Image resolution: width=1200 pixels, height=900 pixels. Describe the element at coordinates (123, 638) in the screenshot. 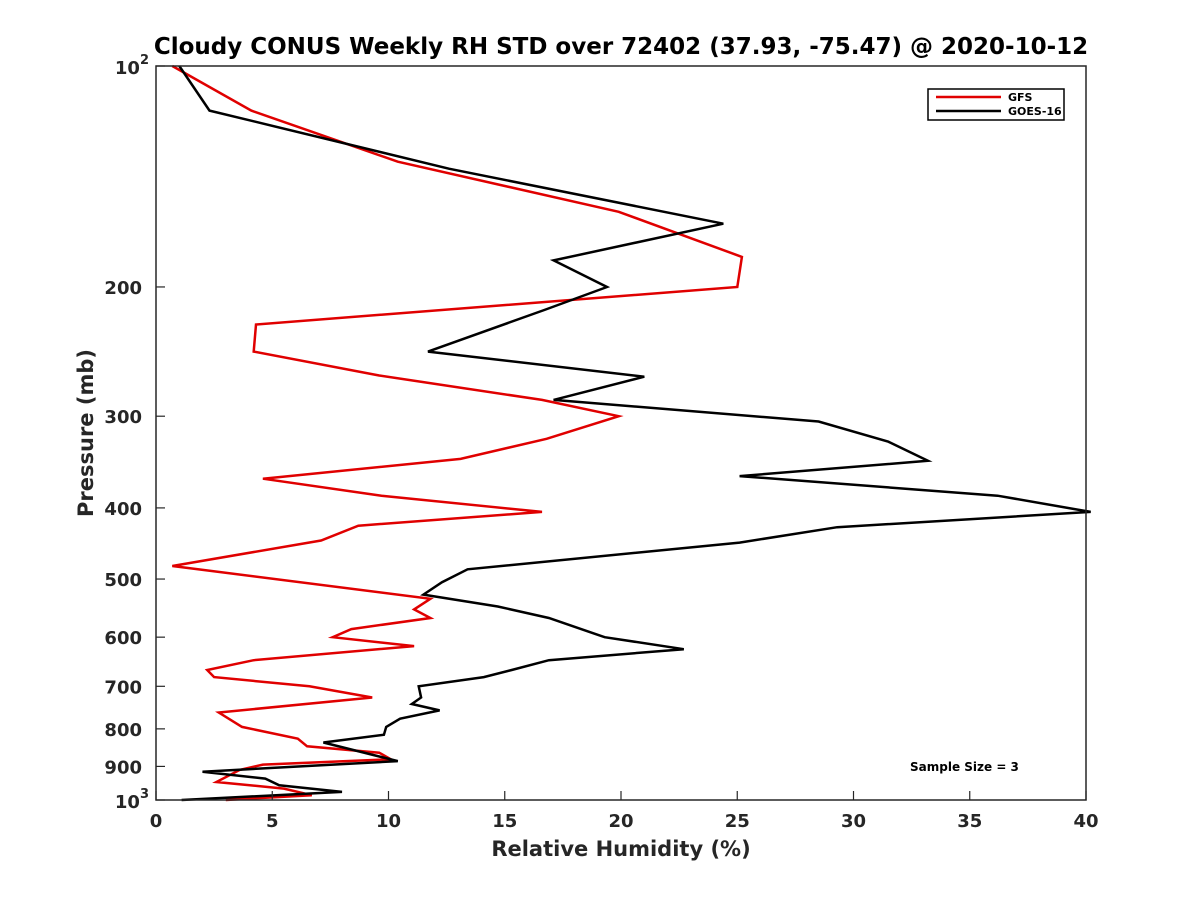

I see `y-tick-label: 600` at that location.